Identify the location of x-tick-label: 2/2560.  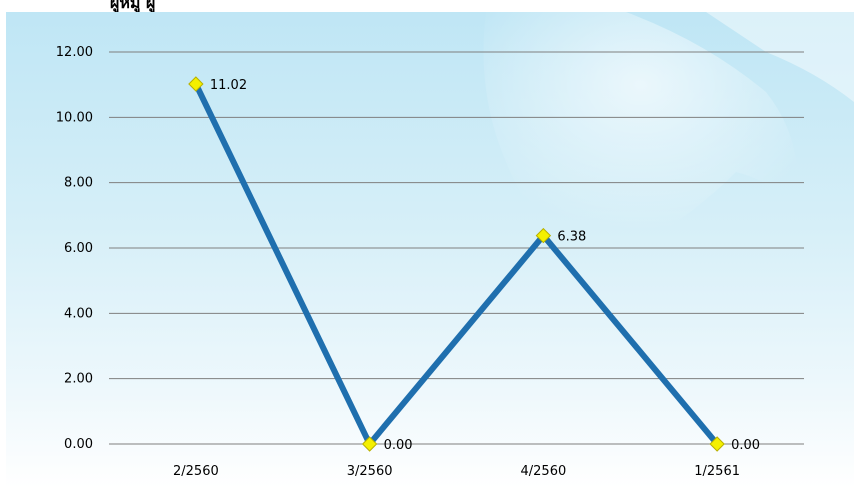
(196, 471).